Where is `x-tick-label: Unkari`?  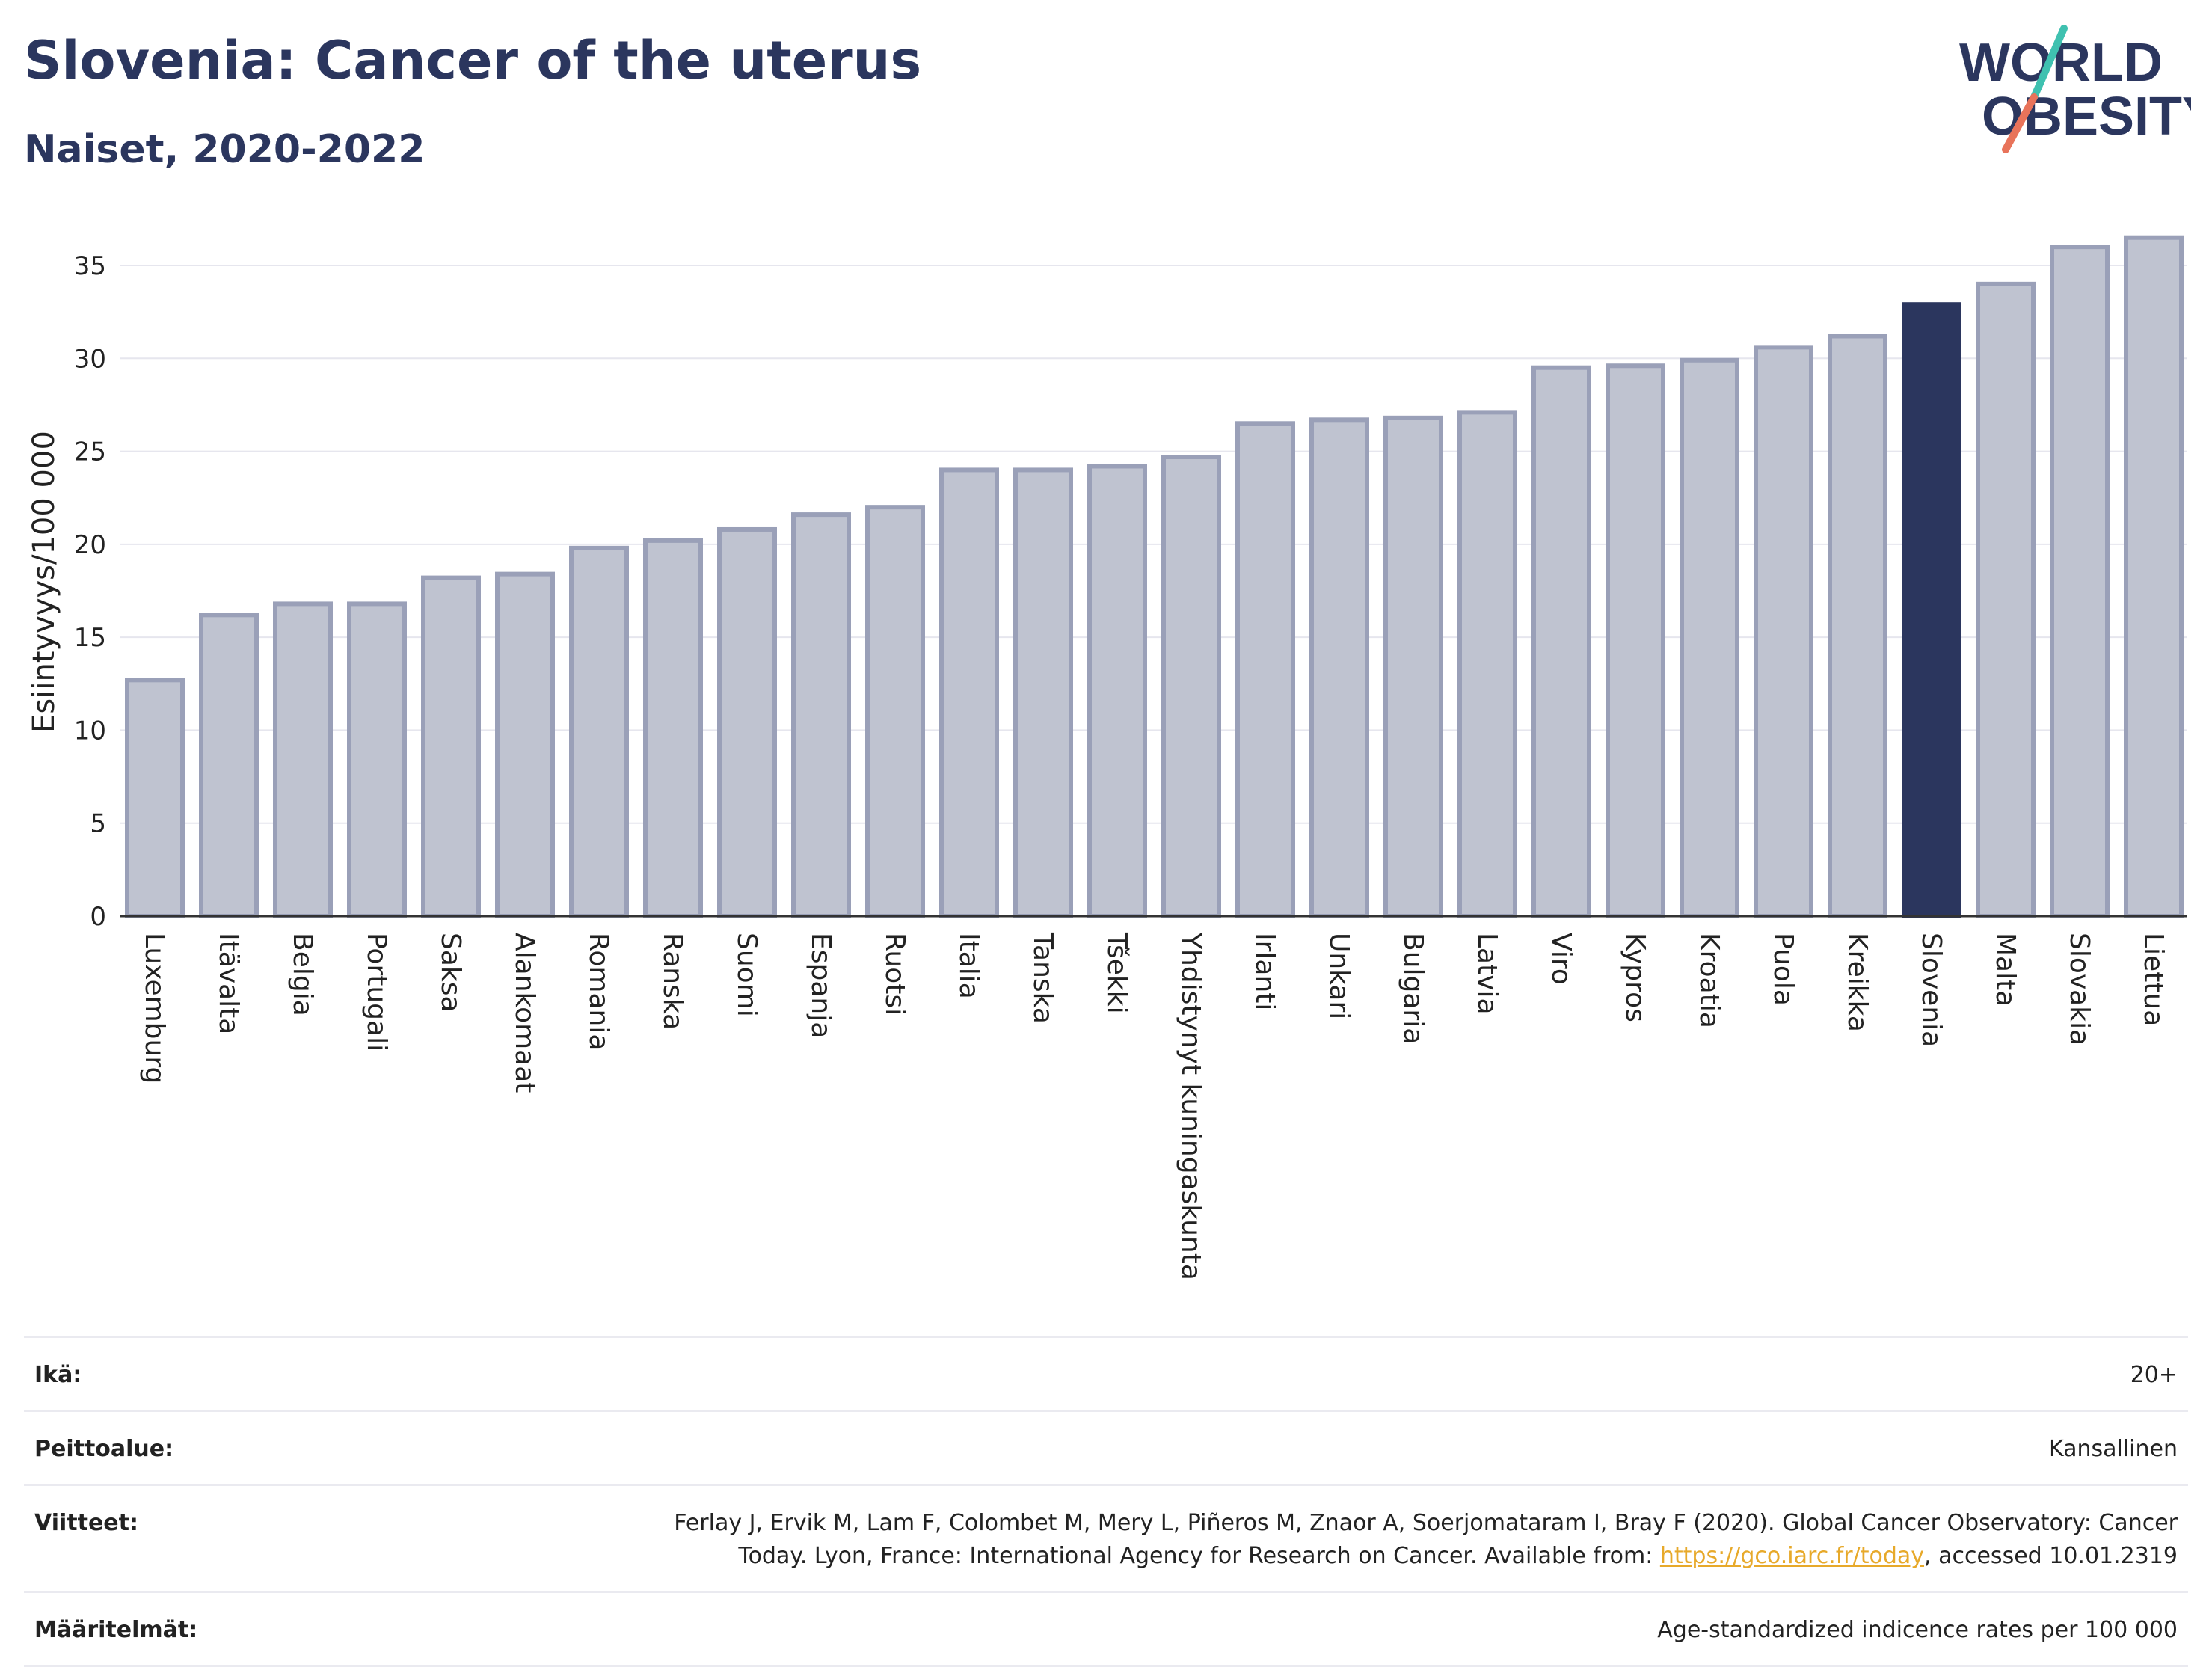 x-tick-label: Unkari is located at coordinates (1339, 976).